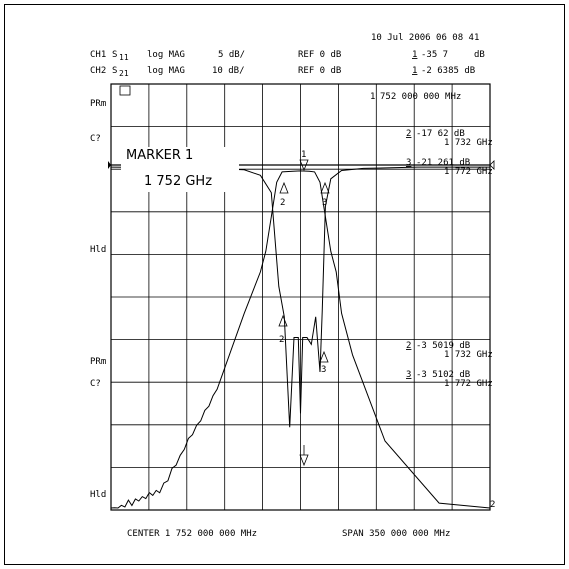 The width and height of the screenshot is (569, 569). Describe the element at coordinates (408, 346) in the screenshot. I see `lower-readout-2-num: 2` at that location.